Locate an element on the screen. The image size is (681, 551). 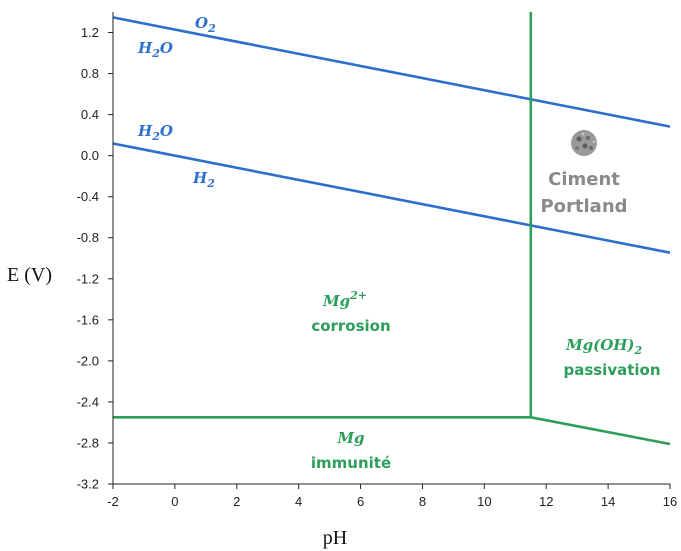
label-immunite: immunité is located at coordinates (351, 463).